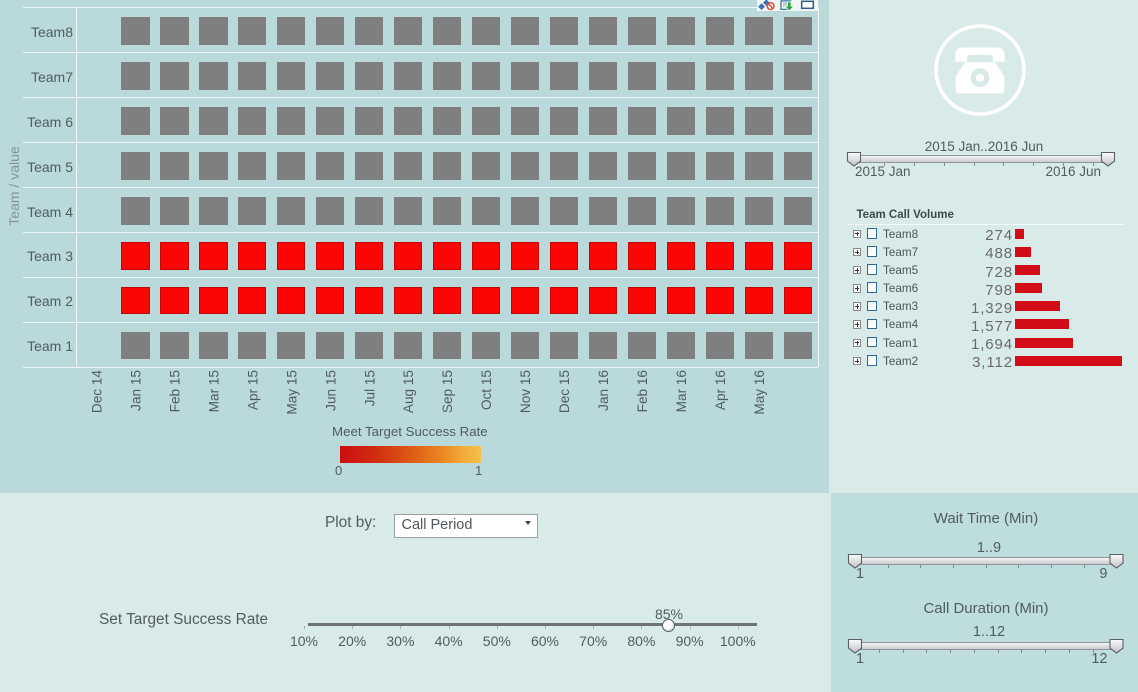 The width and height of the screenshot is (1138, 692). What do you see at coordinates (486, 390) in the screenshot?
I see `svg-text: Oct 15` at bounding box center [486, 390].